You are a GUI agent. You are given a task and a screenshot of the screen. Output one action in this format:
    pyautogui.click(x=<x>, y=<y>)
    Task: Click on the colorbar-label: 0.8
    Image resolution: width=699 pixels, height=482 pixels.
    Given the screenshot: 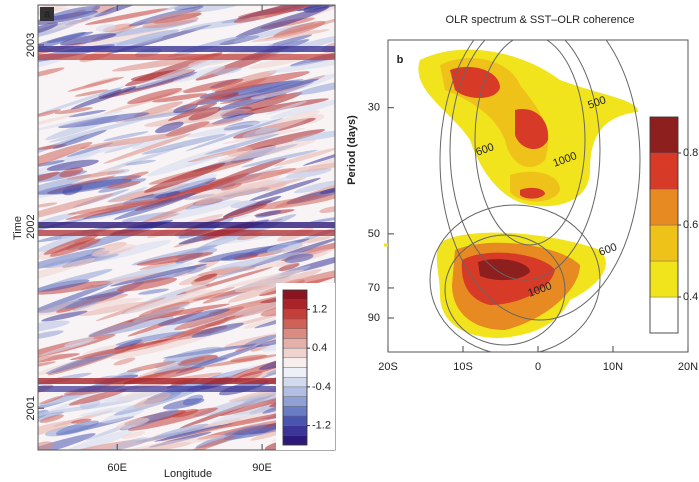 What is the action you would take?
    pyautogui.click(x=690, y=153)
    